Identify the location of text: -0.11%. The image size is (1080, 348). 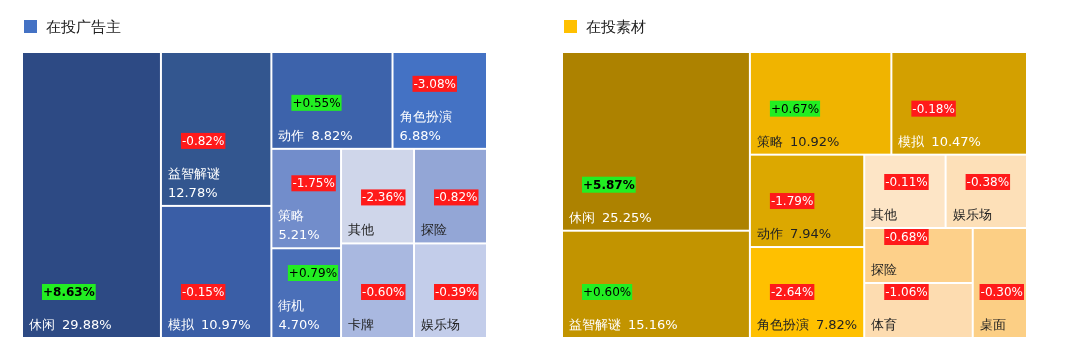
(906, 182).